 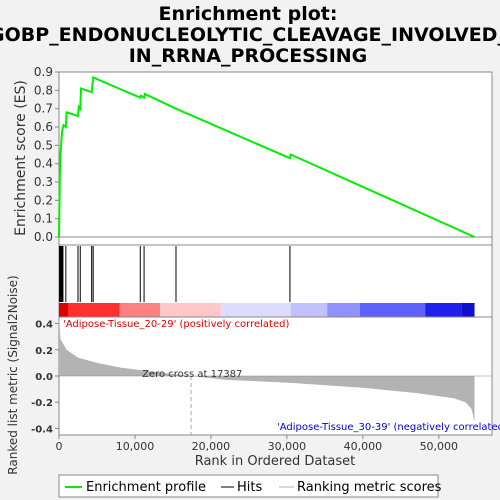 What do you see at coordinates (43, 72) in the screenshot?
I see `es-y-tick-label: 0.9` at bounding box center [43, 72].